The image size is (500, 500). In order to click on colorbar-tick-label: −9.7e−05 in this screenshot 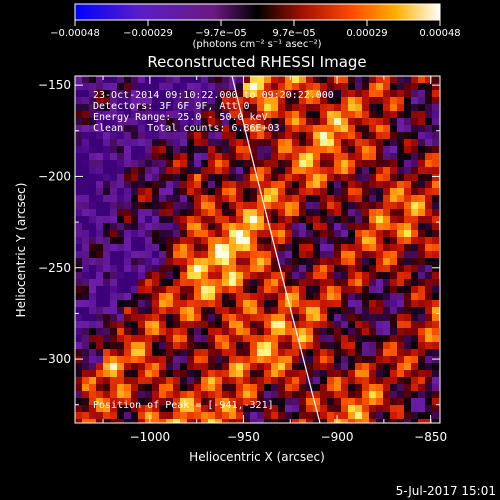, I will do `click(221, 33)`.